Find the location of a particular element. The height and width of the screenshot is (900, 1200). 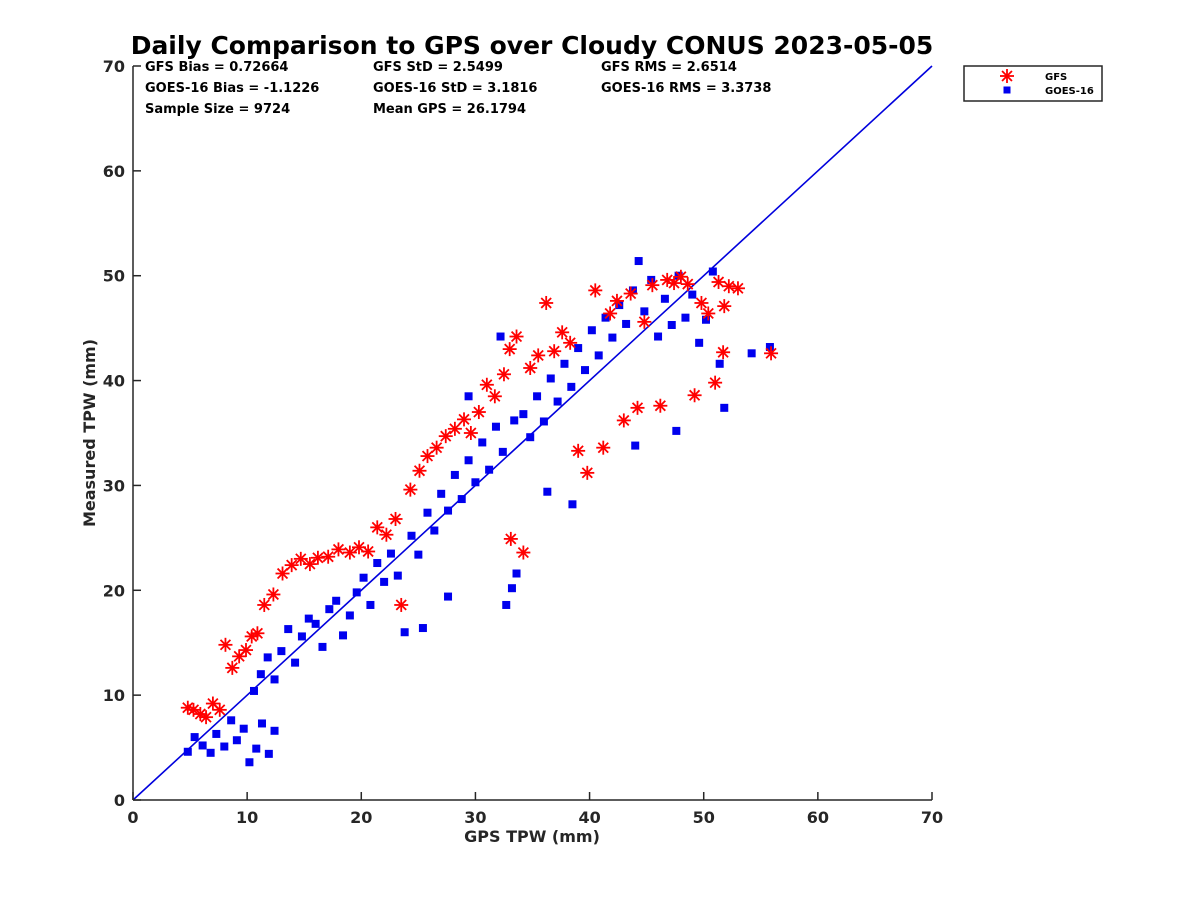

y-tick-label: 0 is located at coordinates (119, 800).